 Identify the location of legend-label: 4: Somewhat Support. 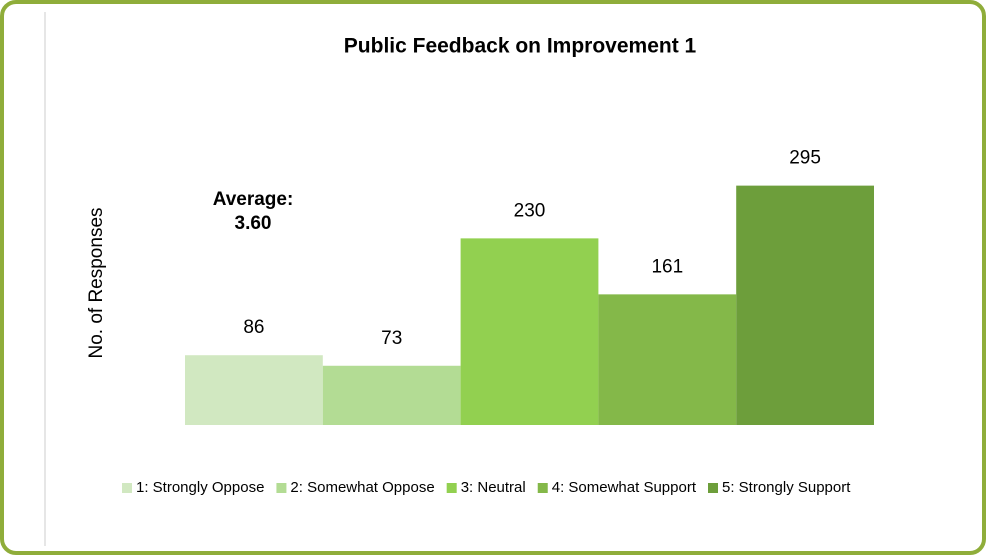
(624, 487).